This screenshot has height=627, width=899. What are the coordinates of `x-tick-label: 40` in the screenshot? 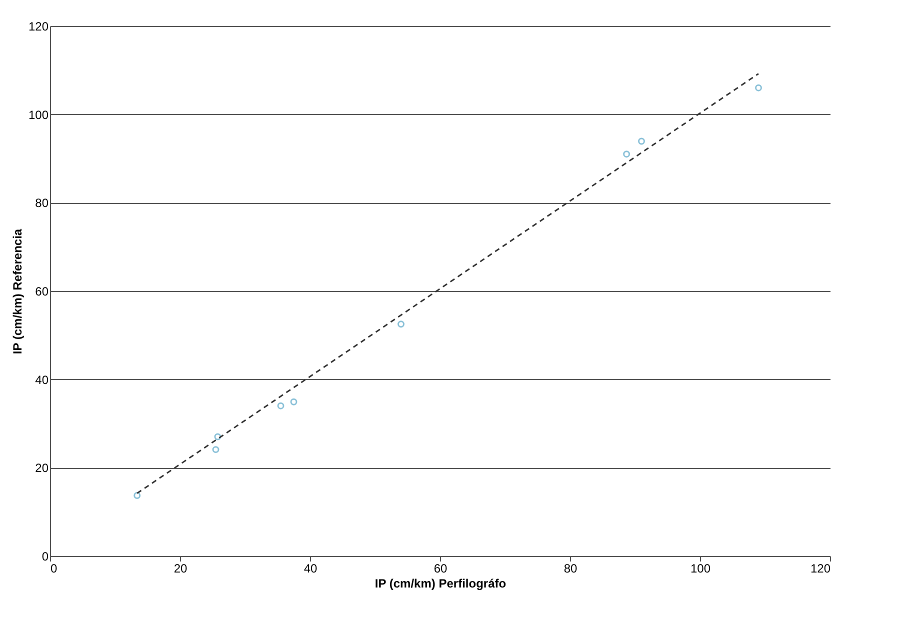 It's located at (311, 569).